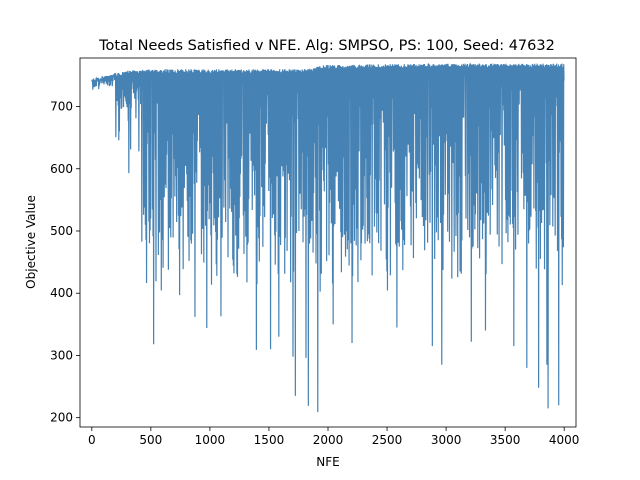 This screenshot has height=480, width=640. Describe the element at coordinates (327, 462) in the screenshot. I see `x-axis-label: NFE` at that location.